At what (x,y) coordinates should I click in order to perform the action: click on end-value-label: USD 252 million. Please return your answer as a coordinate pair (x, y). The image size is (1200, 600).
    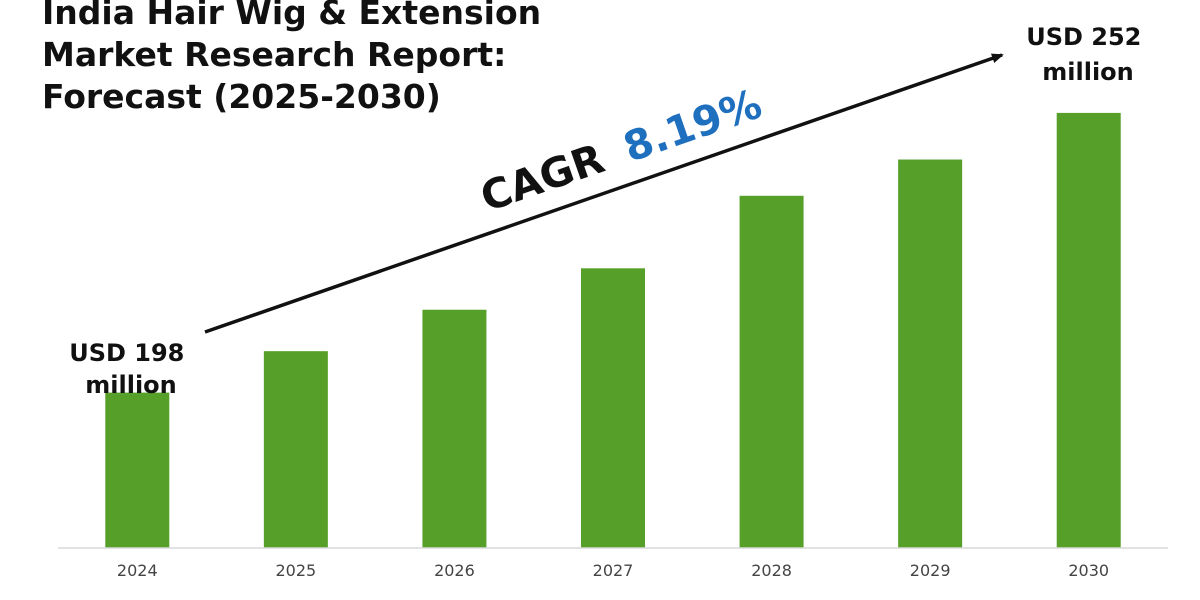
    Looking at the image, I should click on (1088, 54).